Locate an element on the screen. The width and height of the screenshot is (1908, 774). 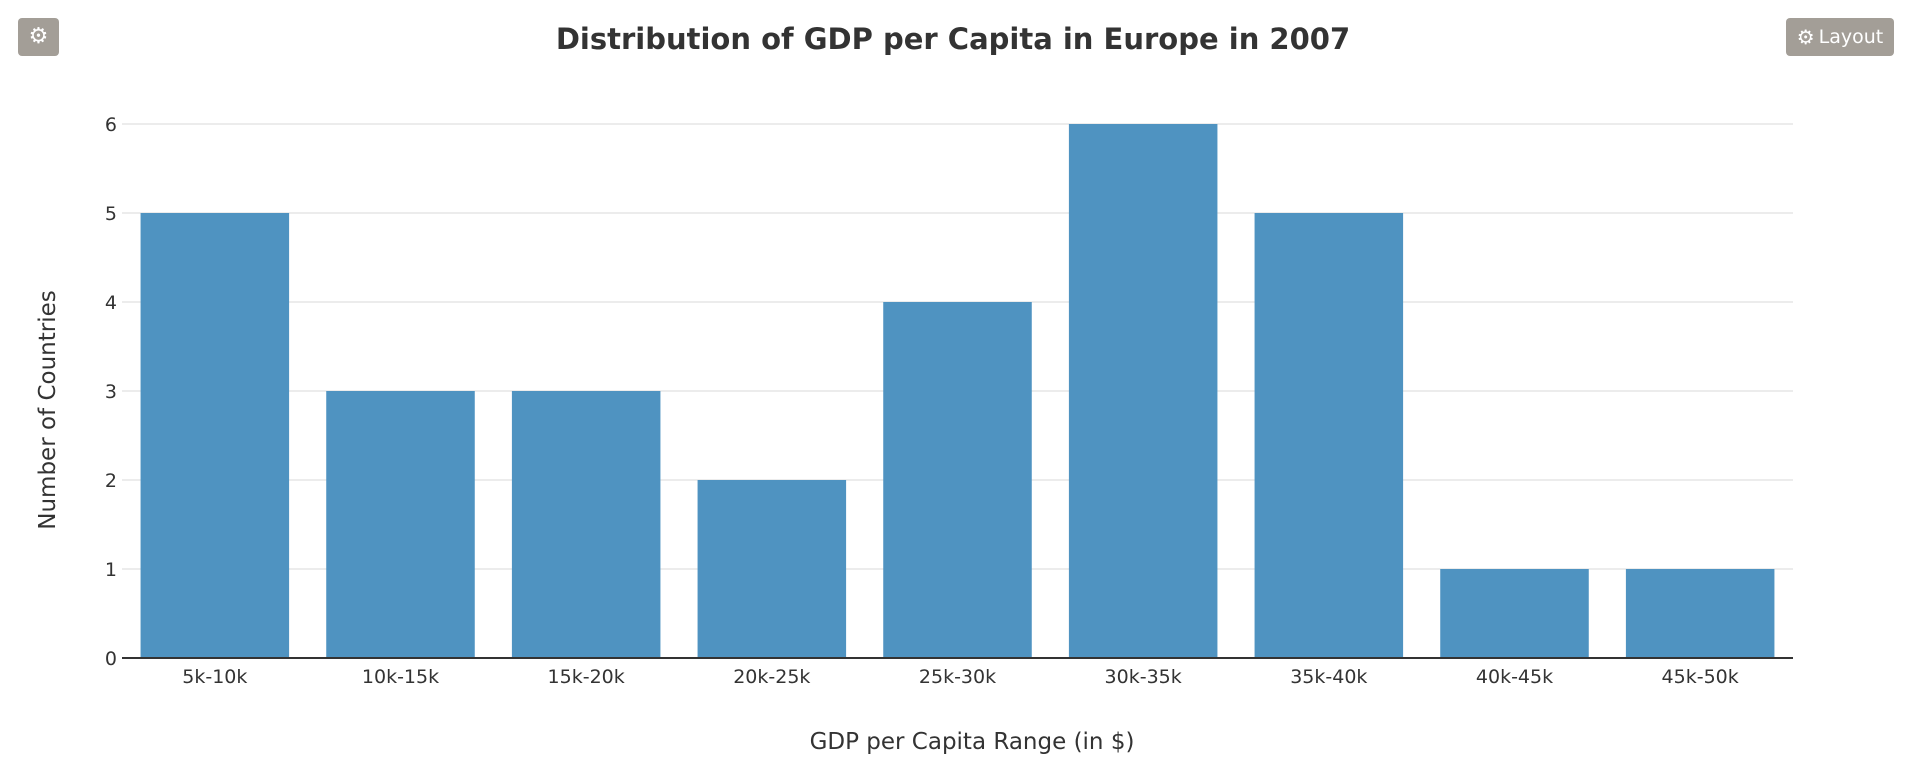
layout-button: ⚙ Layout is located at coordinates (1840, 37).